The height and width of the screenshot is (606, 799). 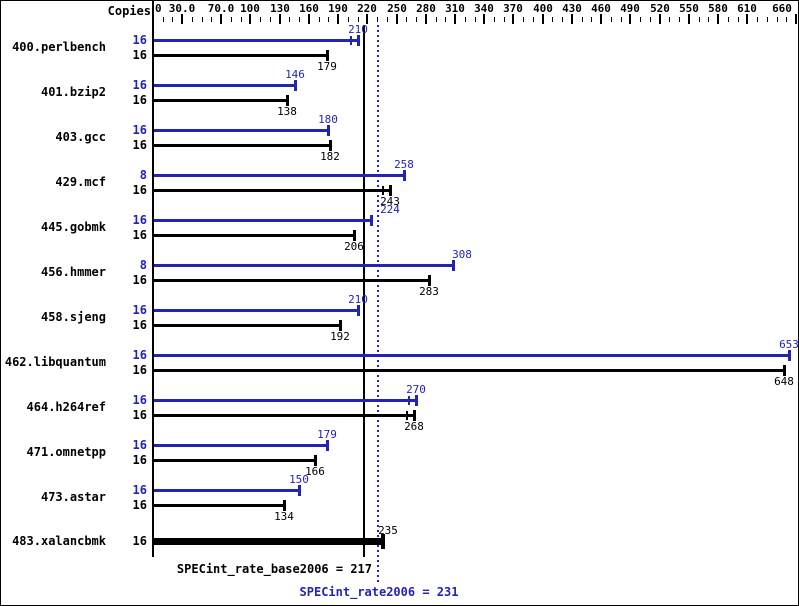 I want to click on axis-tick-label: 610, so click(x=747, y=8).